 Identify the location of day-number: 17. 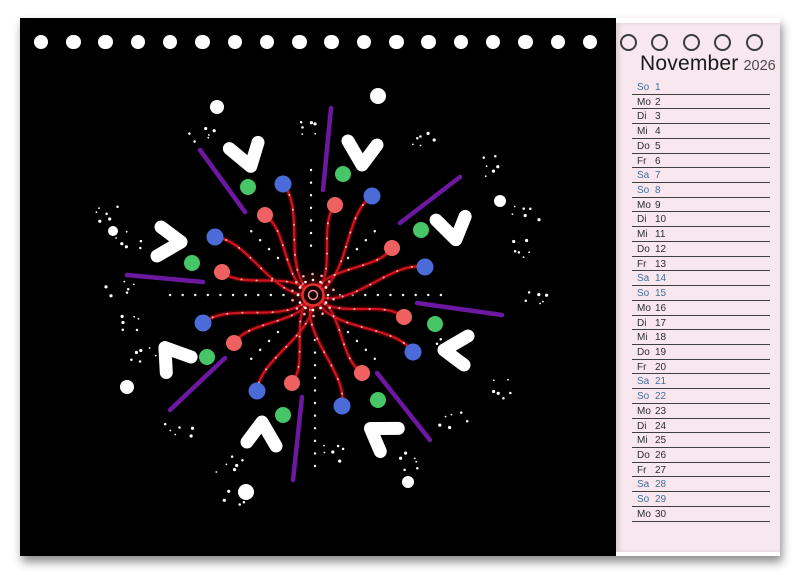
(661, 323).